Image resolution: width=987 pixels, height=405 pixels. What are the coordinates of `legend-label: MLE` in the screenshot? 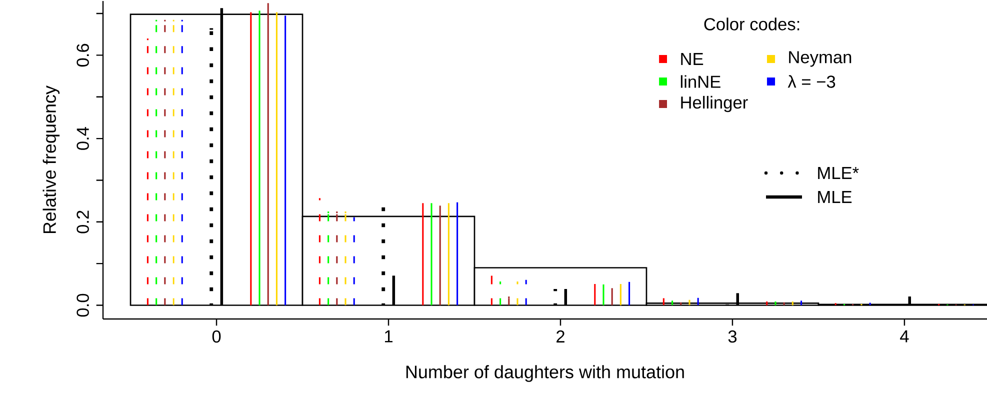 It's located at (835, 197).